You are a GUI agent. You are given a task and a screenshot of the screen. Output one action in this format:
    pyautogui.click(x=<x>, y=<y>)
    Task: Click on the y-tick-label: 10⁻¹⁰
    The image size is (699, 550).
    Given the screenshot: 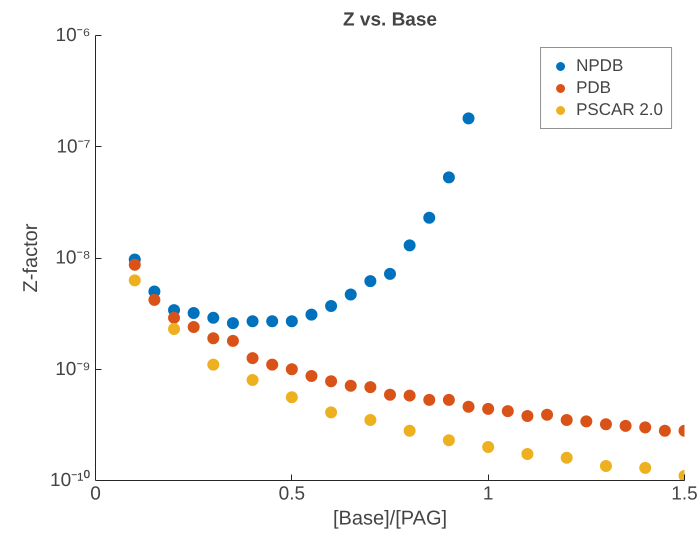 What is the action you would take?
    pyautogui.click(x=70, y=480)
    